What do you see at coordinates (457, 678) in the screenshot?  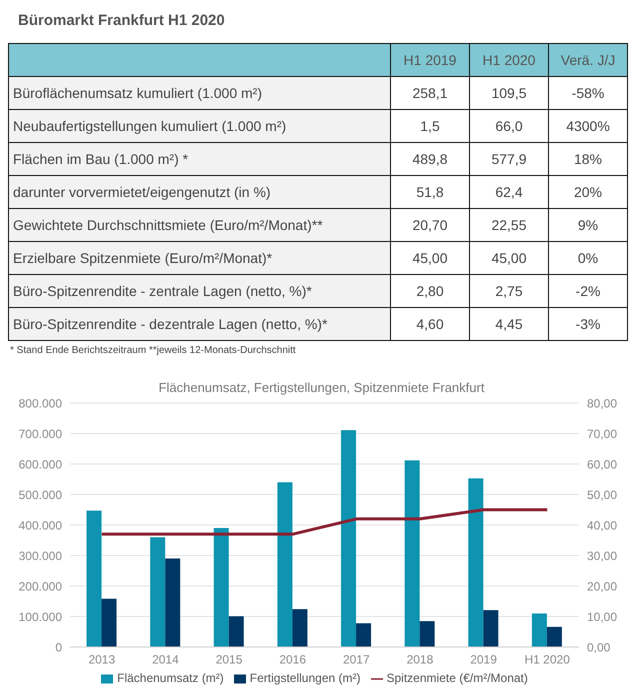 I see `legend-label: Spitzenmiete (€/m²/Monat)` at bounding box center [457, 678].